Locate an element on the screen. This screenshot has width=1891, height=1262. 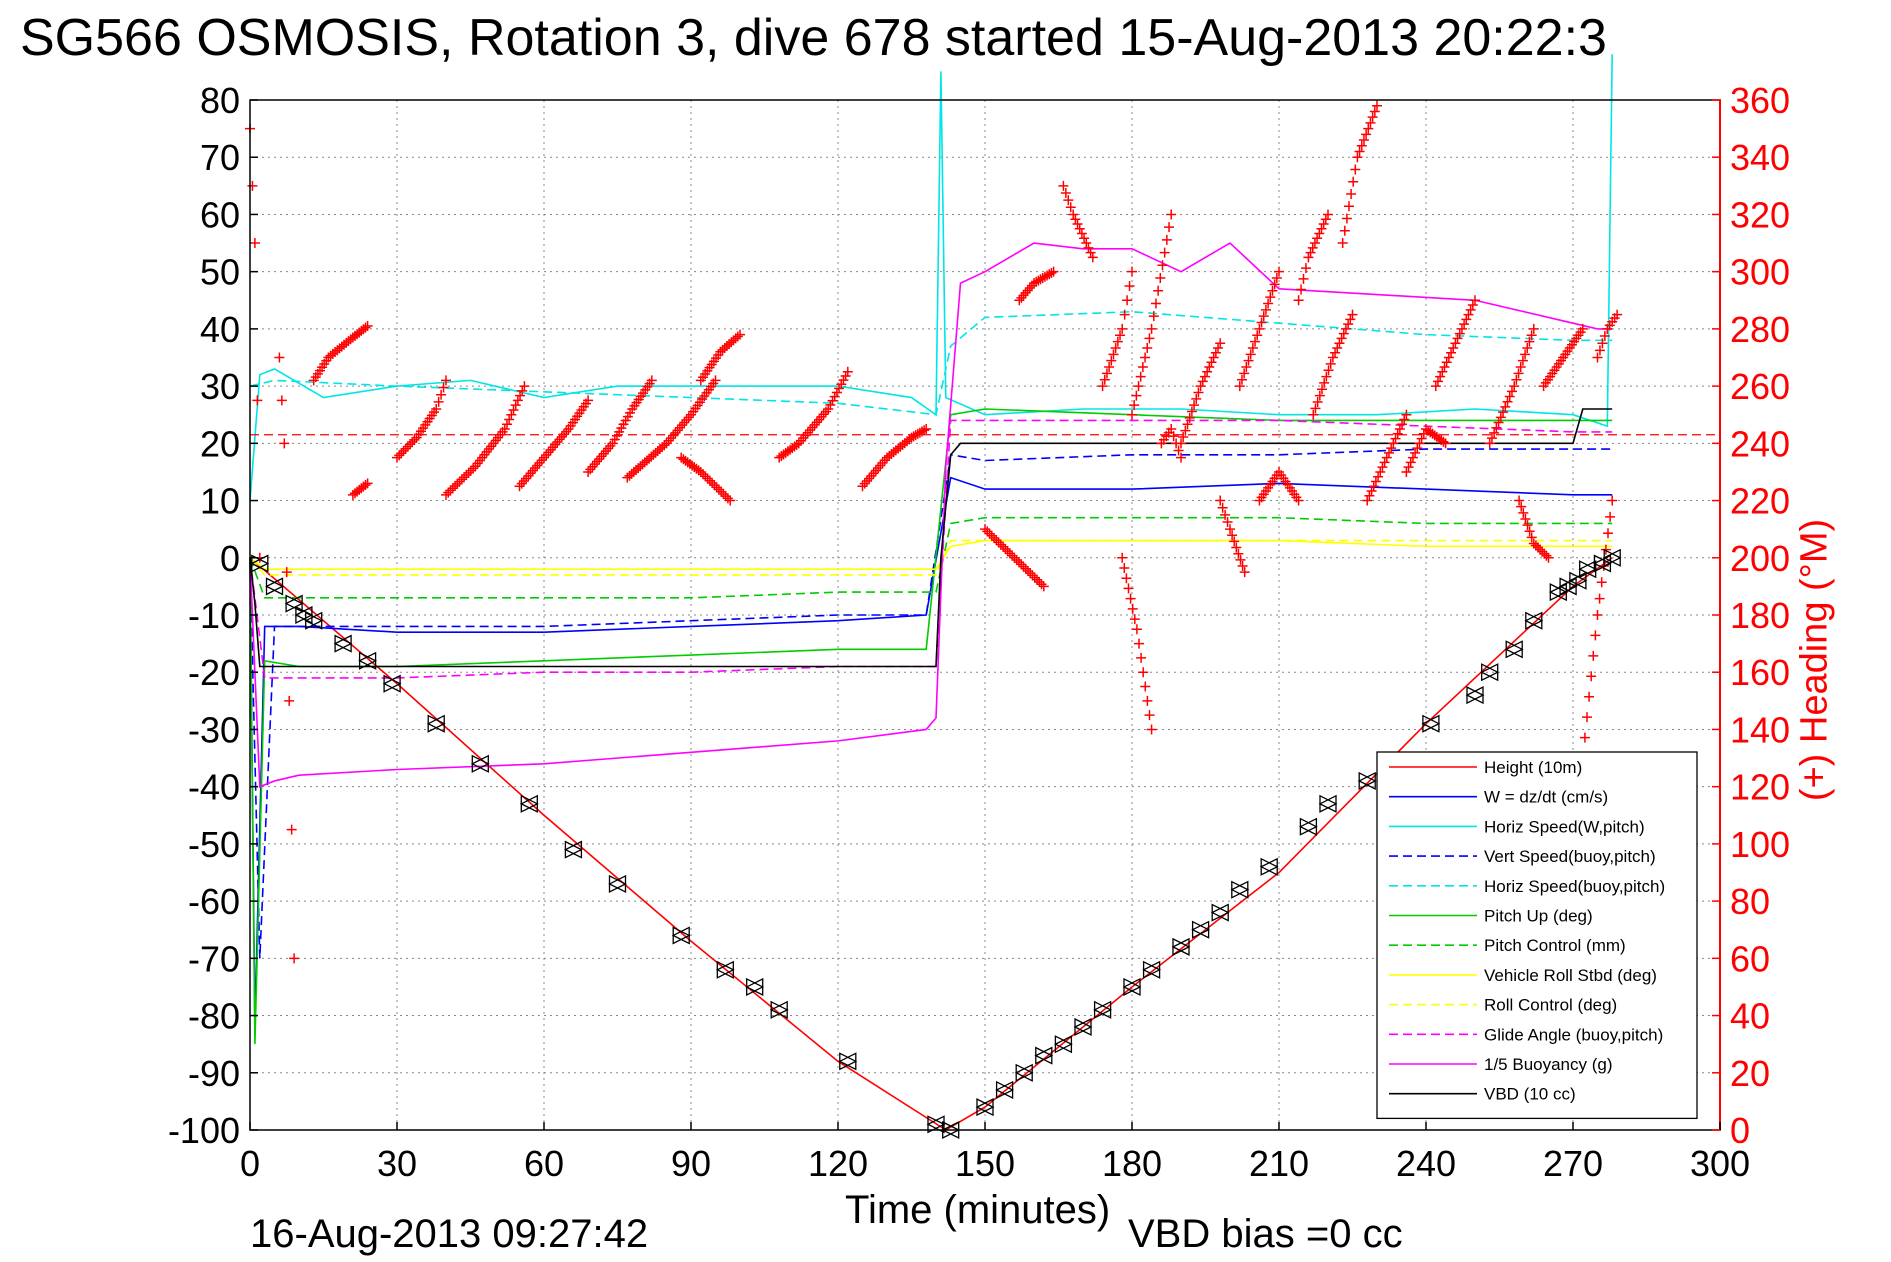
x-tick-label: 210 is located at coordinates (1279, 1163).